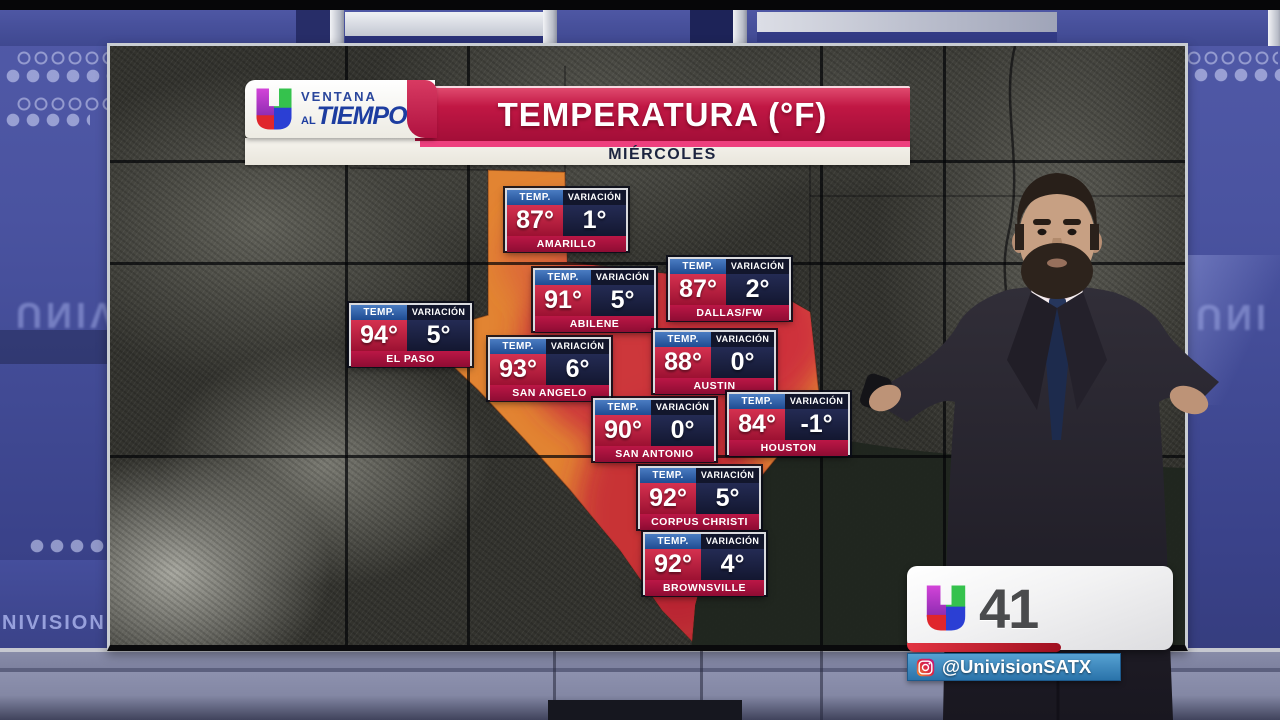 The width and height of the screenshot is (1280, 720). I want to click on city-temperature-card: TEMP. VARIACIÓN 94° 5° EL PASO, so click(410, 335).